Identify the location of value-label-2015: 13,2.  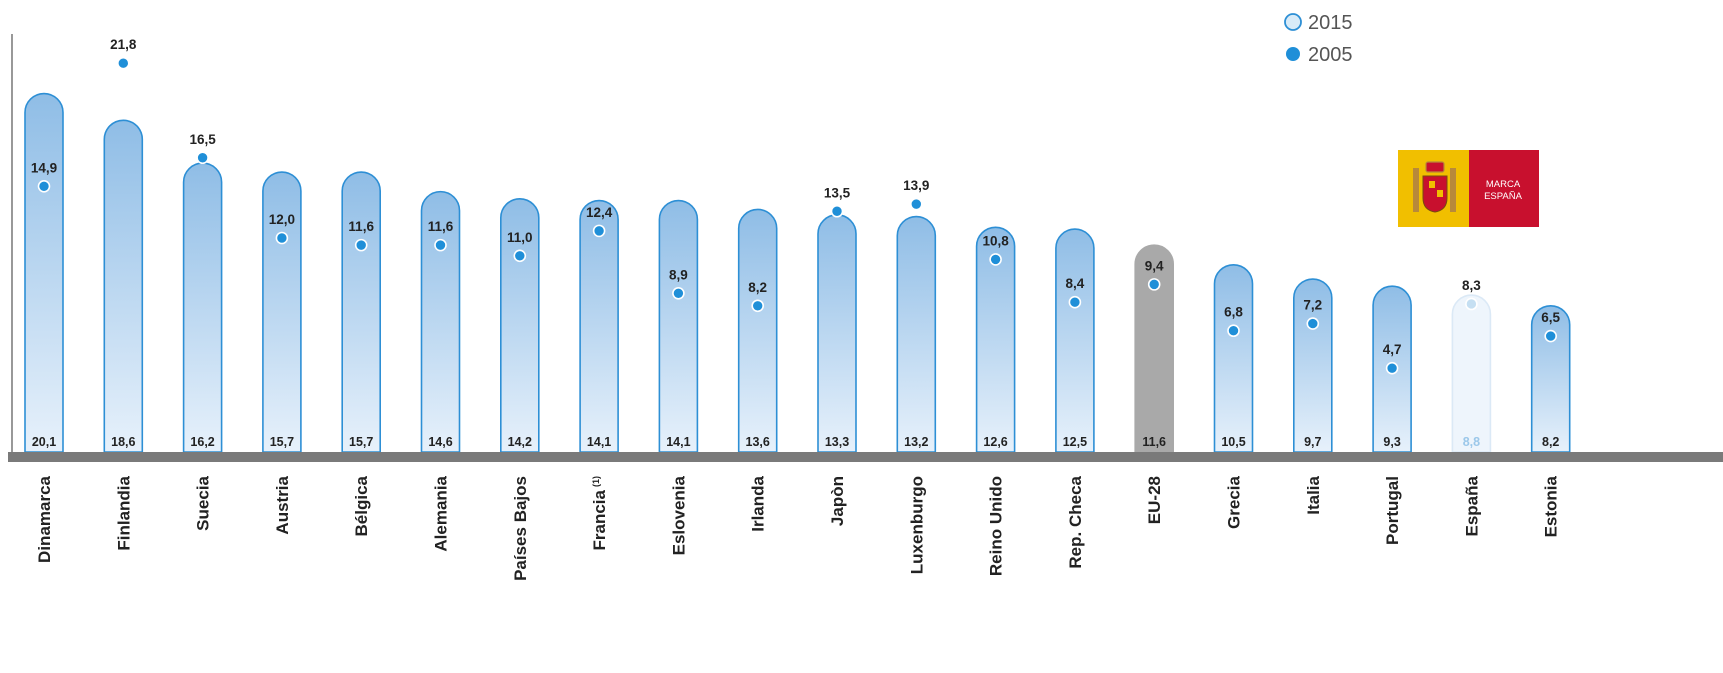
(916, 442).